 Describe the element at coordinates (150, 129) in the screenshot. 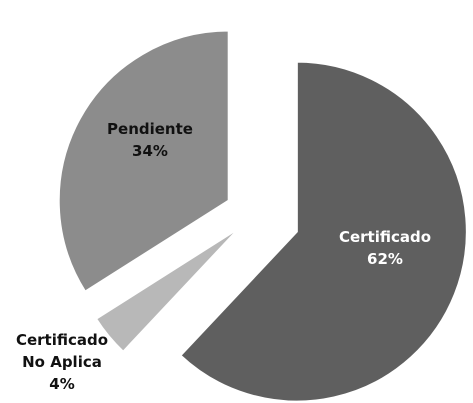

I see `category-label: Pendiente` at that location.